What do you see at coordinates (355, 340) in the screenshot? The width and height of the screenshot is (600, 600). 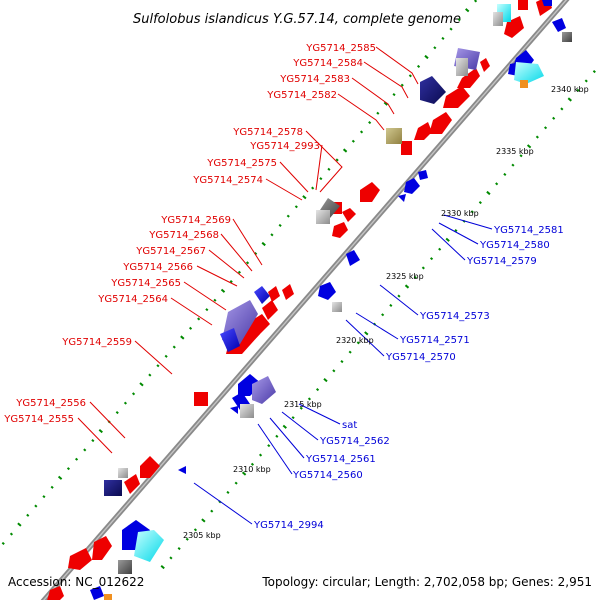 I see `tick-label: 2320 kbp` at bounding box center [355, 340].